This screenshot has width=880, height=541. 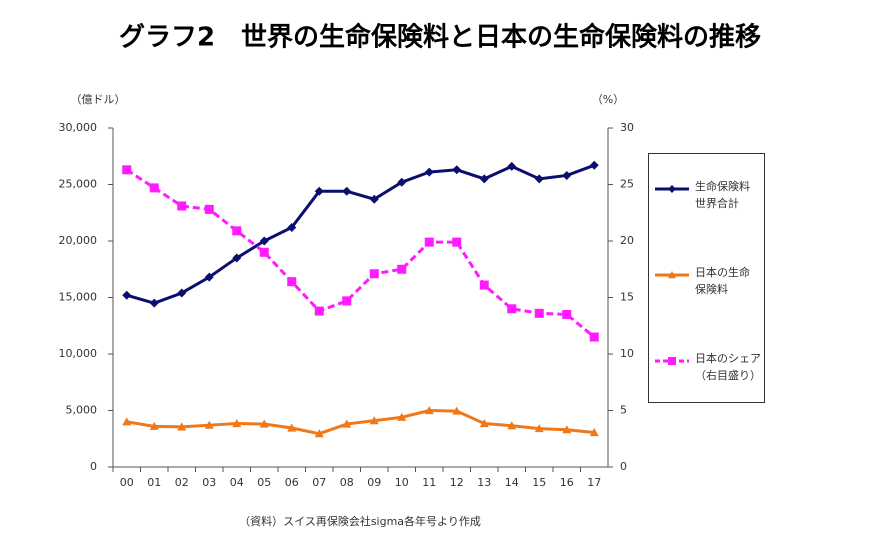 I want to click on legend: 生命保険料 世界合計 日本の生命 保険料 日本のシェア （右目盛り）, so click(x=706, y=278).